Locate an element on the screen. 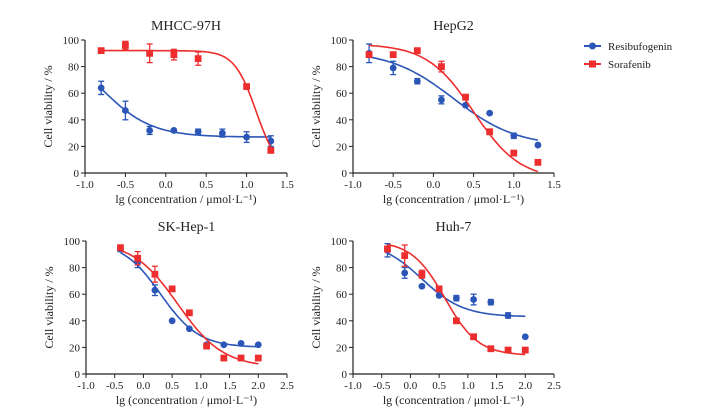  legend-item-sorafenib: Sorafenib is located at coordinates (617, 65).